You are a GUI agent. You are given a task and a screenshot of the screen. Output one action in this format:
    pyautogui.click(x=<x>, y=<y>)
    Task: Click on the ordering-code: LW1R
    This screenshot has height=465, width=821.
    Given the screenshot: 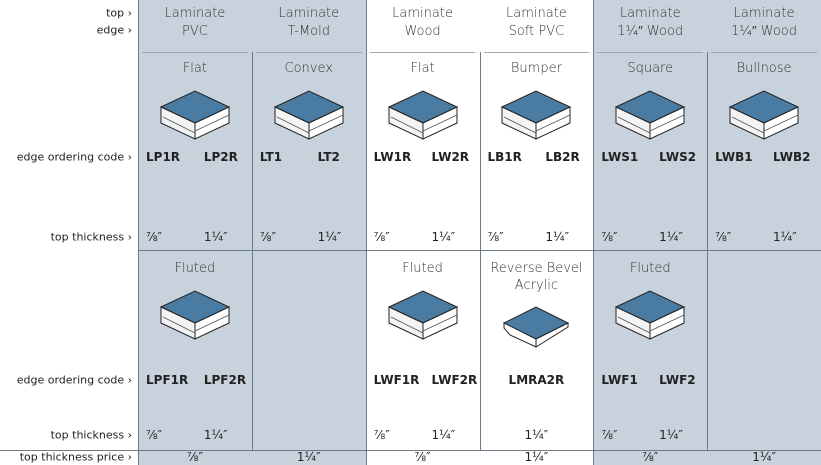 What is the action you would take?
    pyautogui.click(x=392, y=157)
    